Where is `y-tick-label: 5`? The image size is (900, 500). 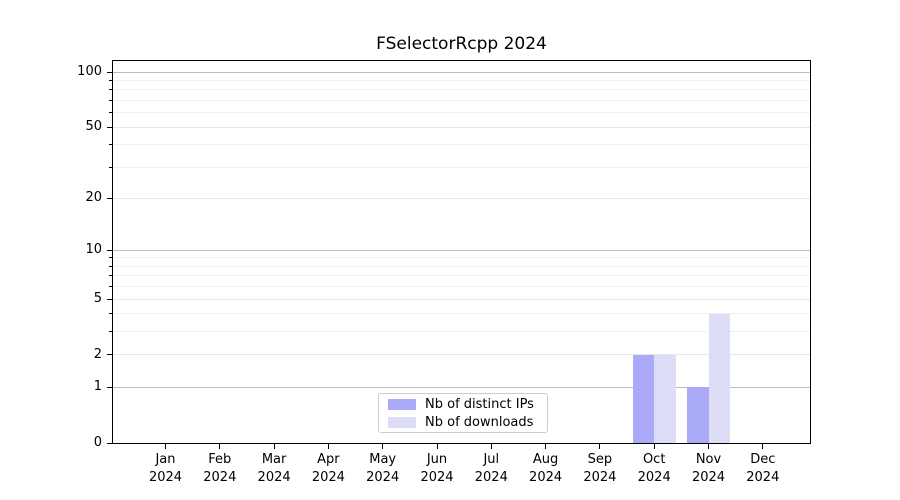
y-tick-label: 5 is located at coordinates (97, 298).